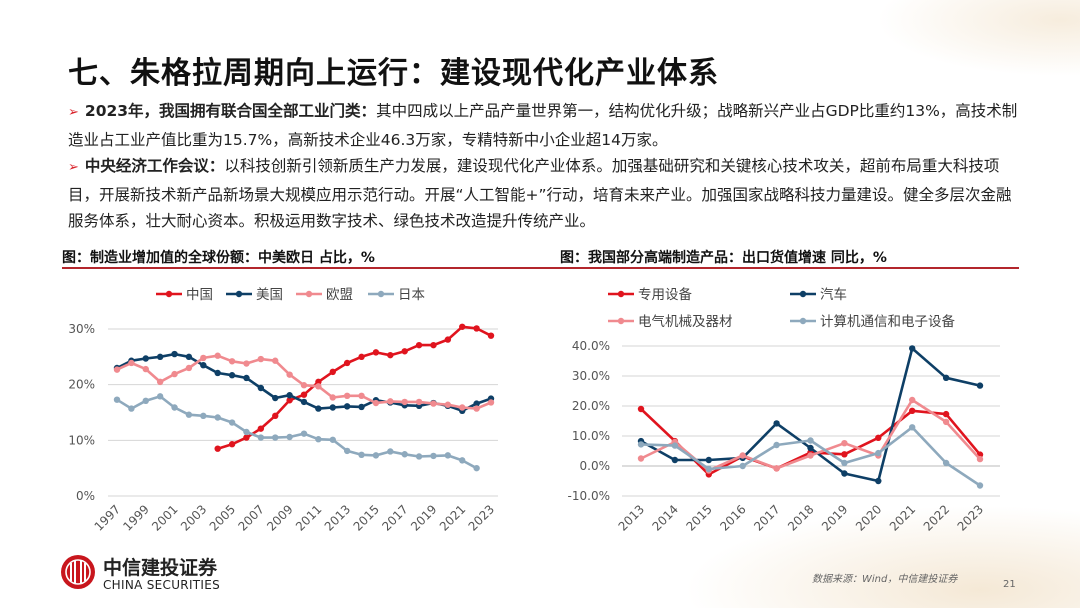  What do you see at coordinates (732, 517) in the screenshot?
I see `x-tick-label: 2016` at bounding box center [732, 517].